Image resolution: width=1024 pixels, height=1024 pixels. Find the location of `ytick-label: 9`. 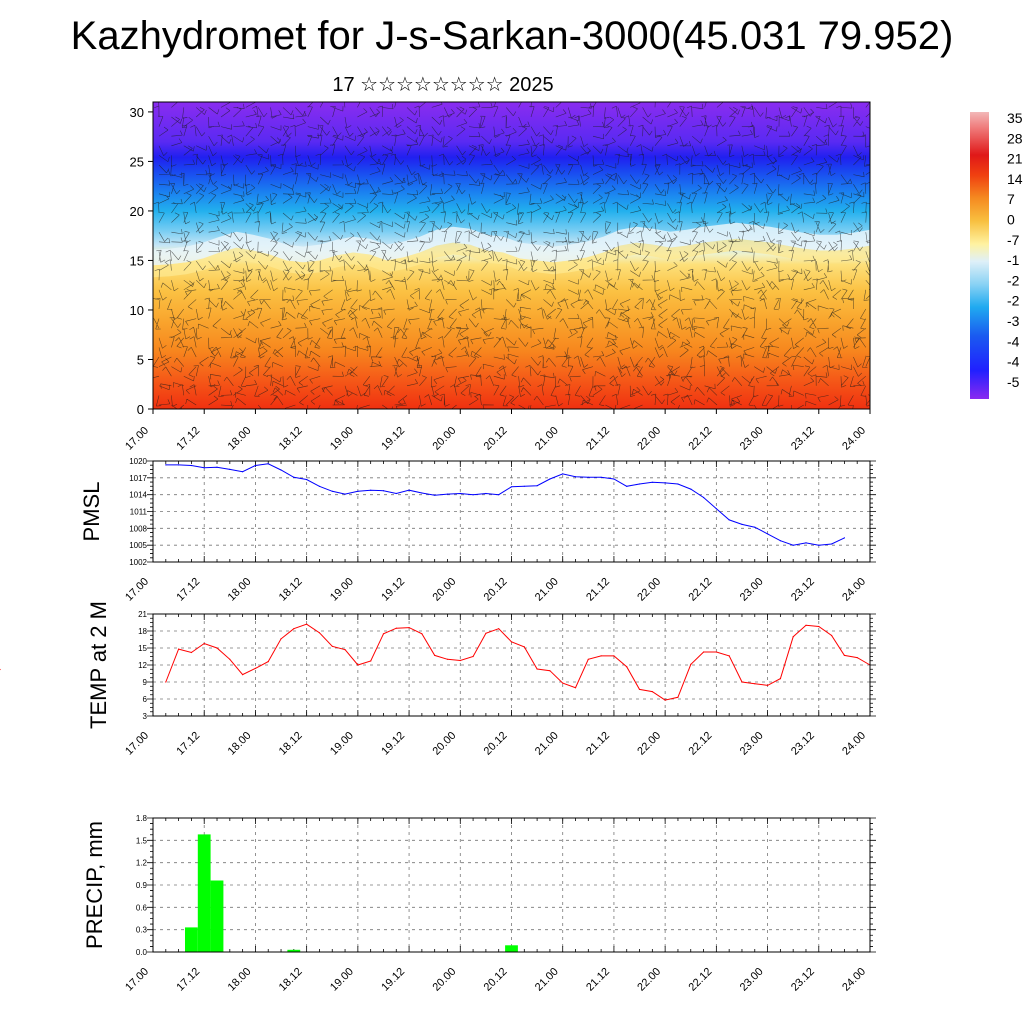

ytick-label: 9 is located at coordinates (145, 682).